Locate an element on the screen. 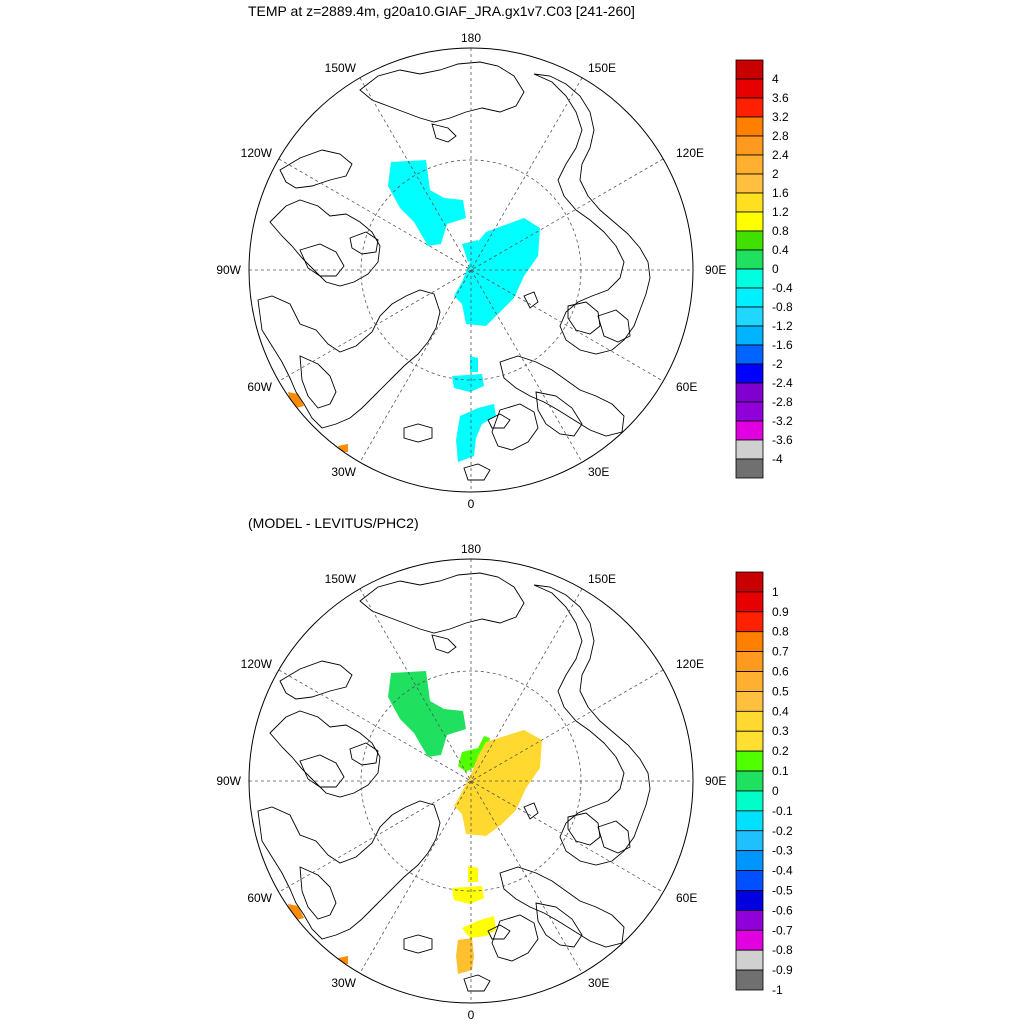 The width and height of the screenshot is (1024, 1024). colorbar-tick-label: 3.2 is located at coordinates (780, 117).